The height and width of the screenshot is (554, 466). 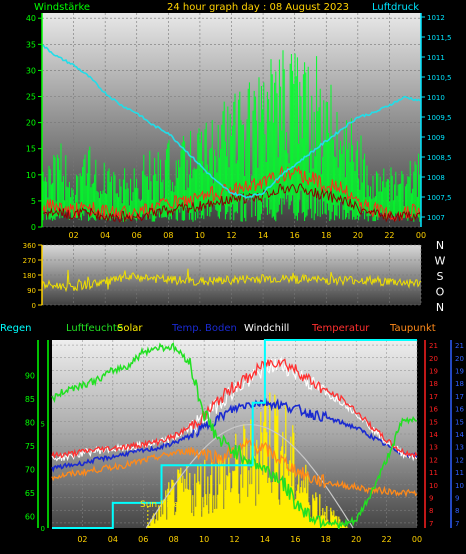 I want to click on temperature-red-tick-label: 20, so click(x=433, y=359).